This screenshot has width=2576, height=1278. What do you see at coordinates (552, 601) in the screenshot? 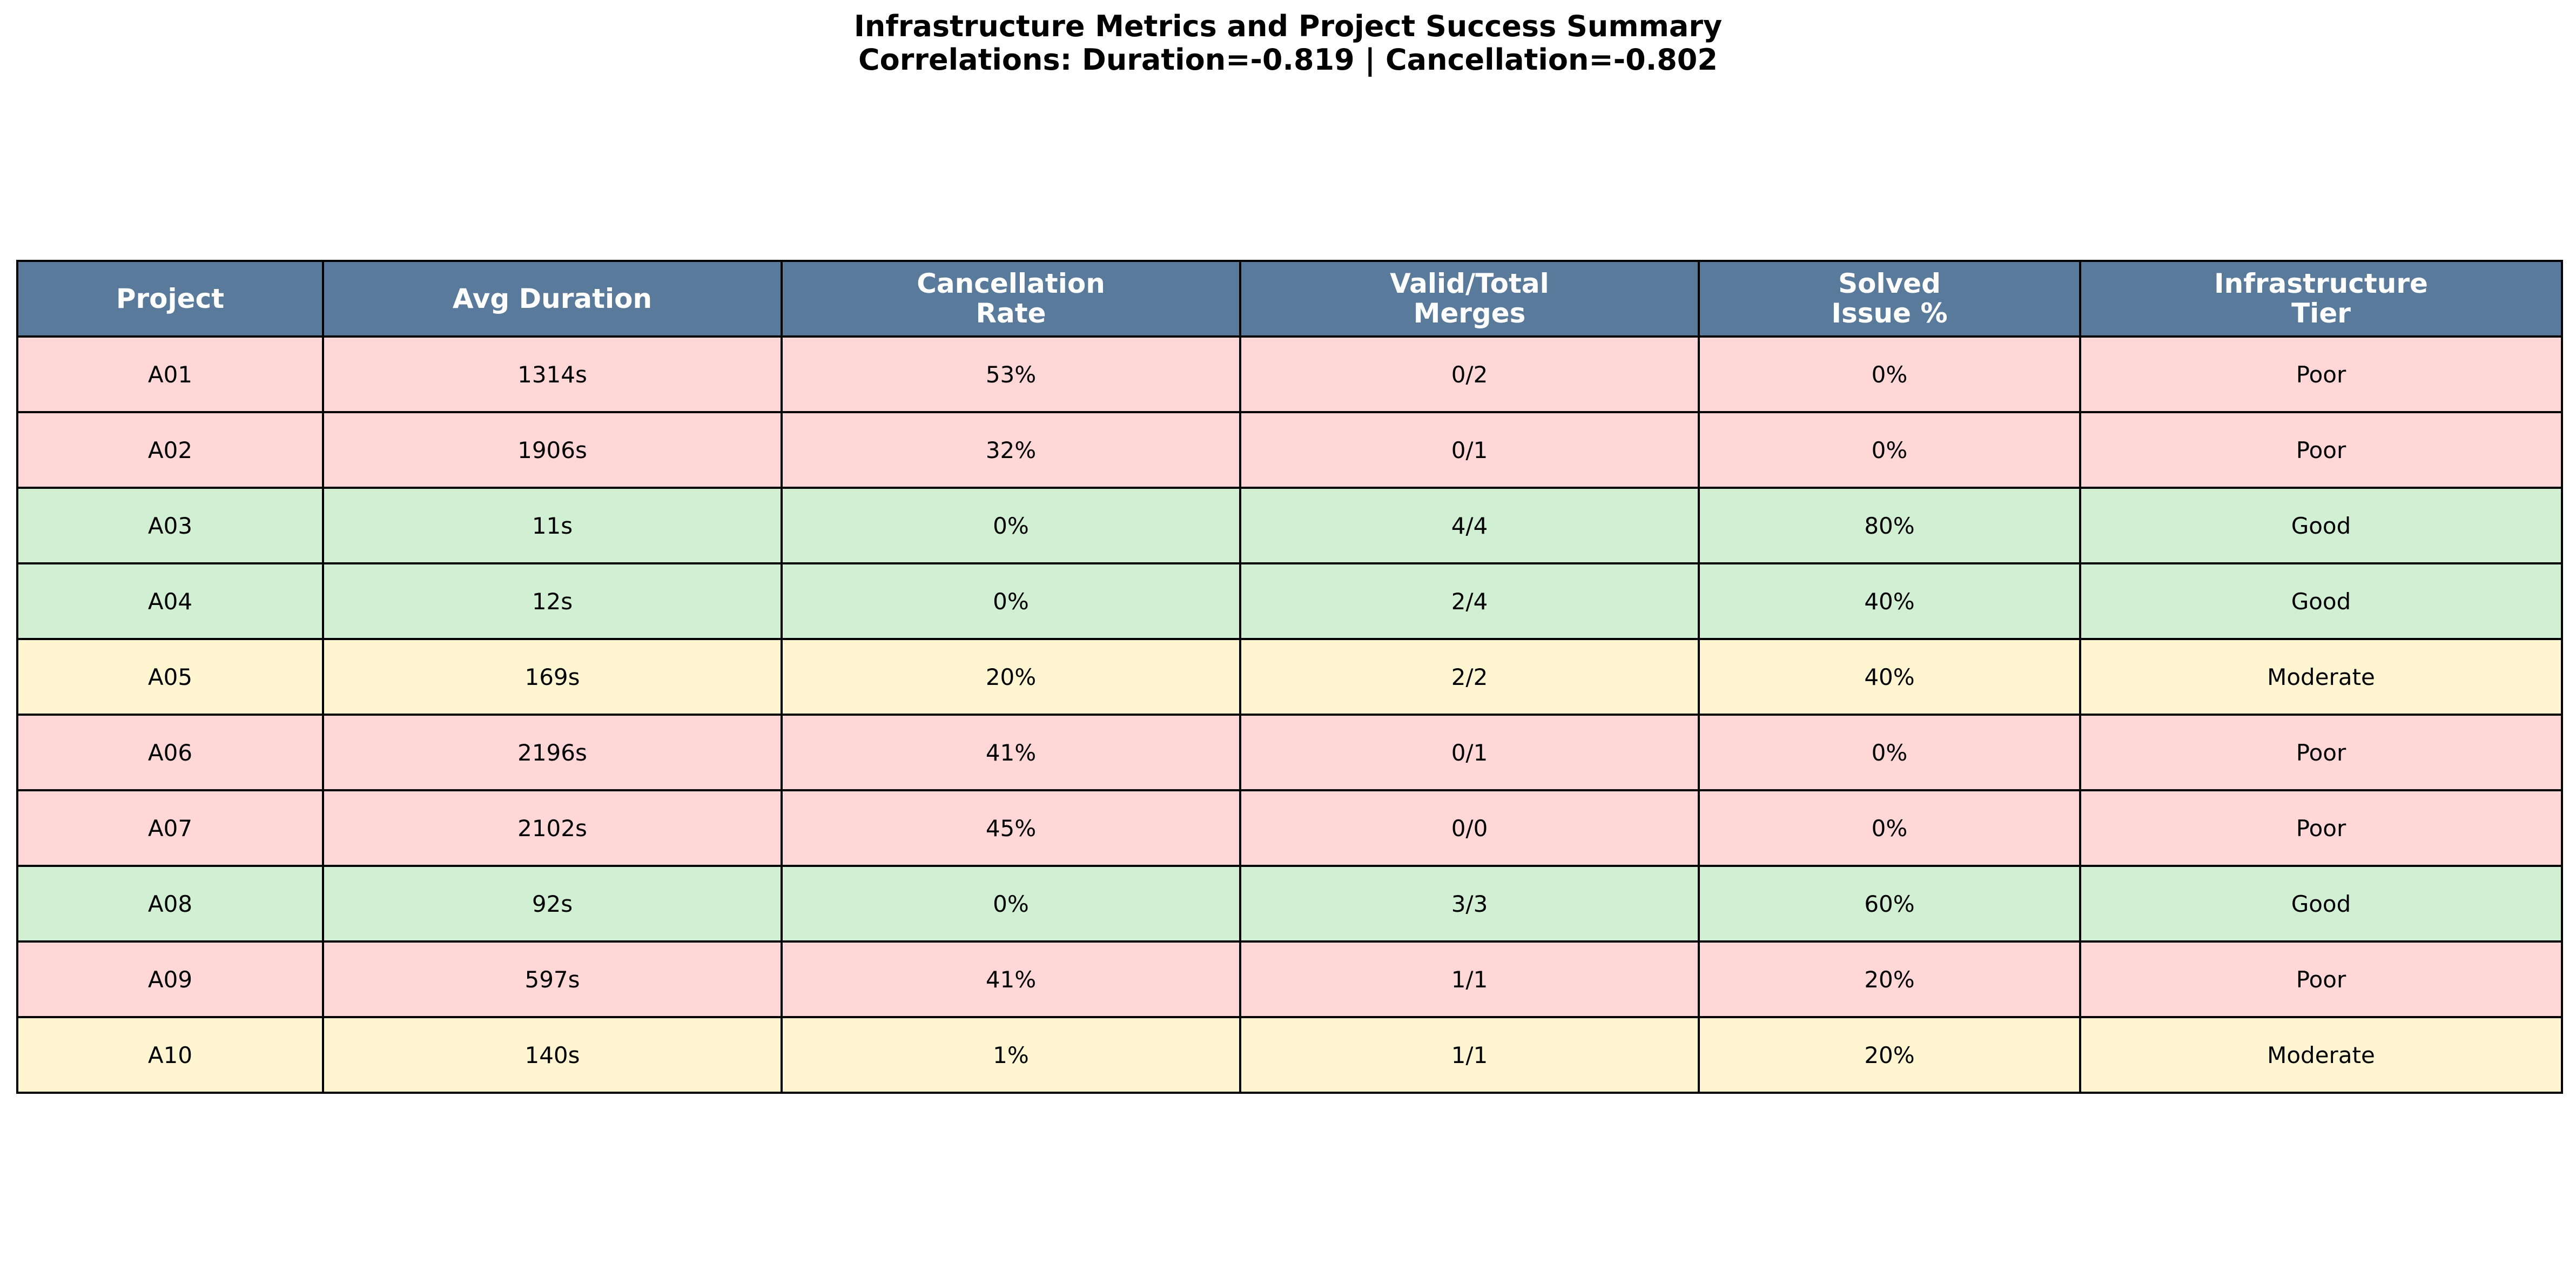
I see `cell-avg-duration: 12s` at bounding box center [552, 601].